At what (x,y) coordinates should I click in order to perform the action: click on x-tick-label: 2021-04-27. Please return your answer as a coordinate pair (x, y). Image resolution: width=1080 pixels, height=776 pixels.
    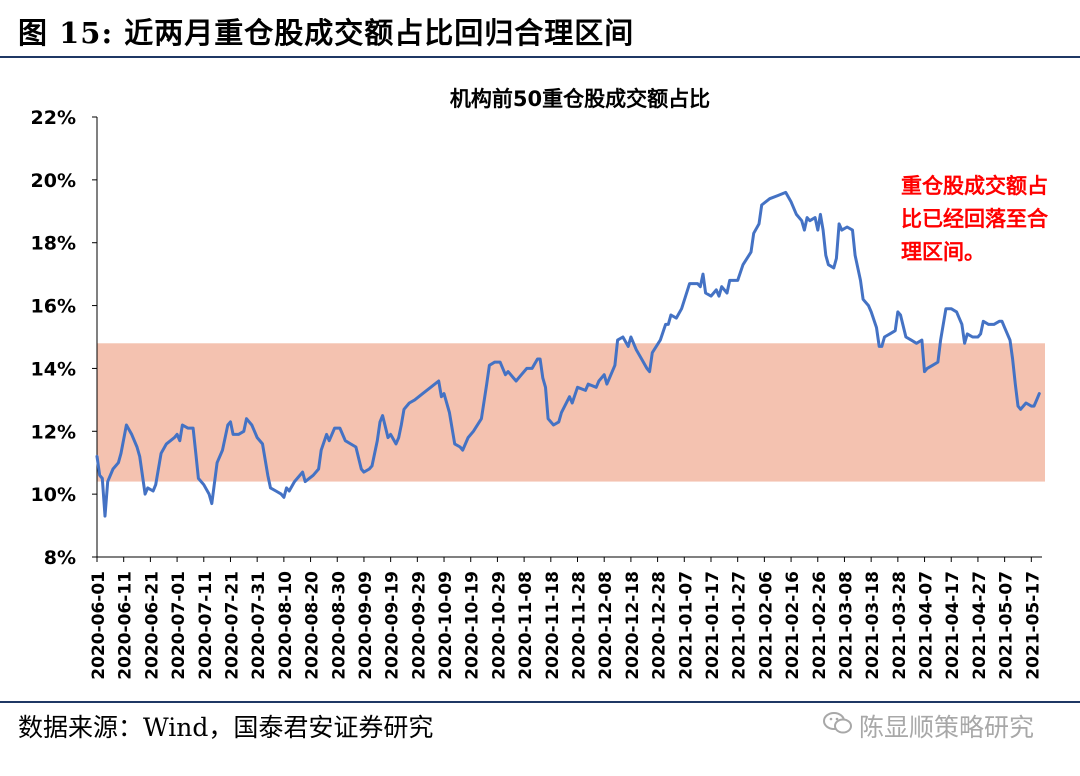
    Looking at the image, I should click on (980, 625).